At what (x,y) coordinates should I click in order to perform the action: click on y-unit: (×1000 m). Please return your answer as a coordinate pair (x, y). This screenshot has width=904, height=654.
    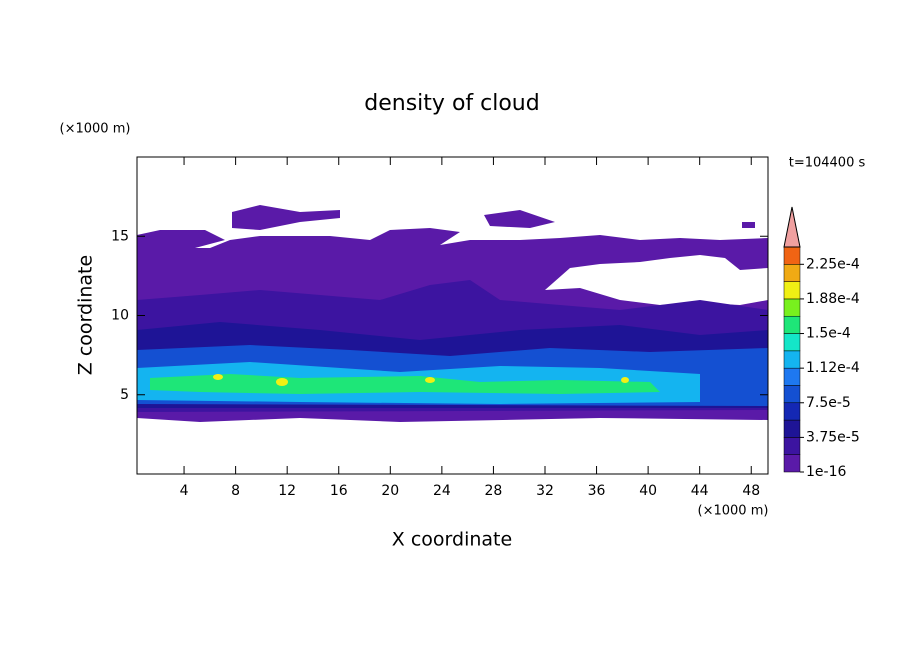
    Looking at the image, I should click on (95, 129).